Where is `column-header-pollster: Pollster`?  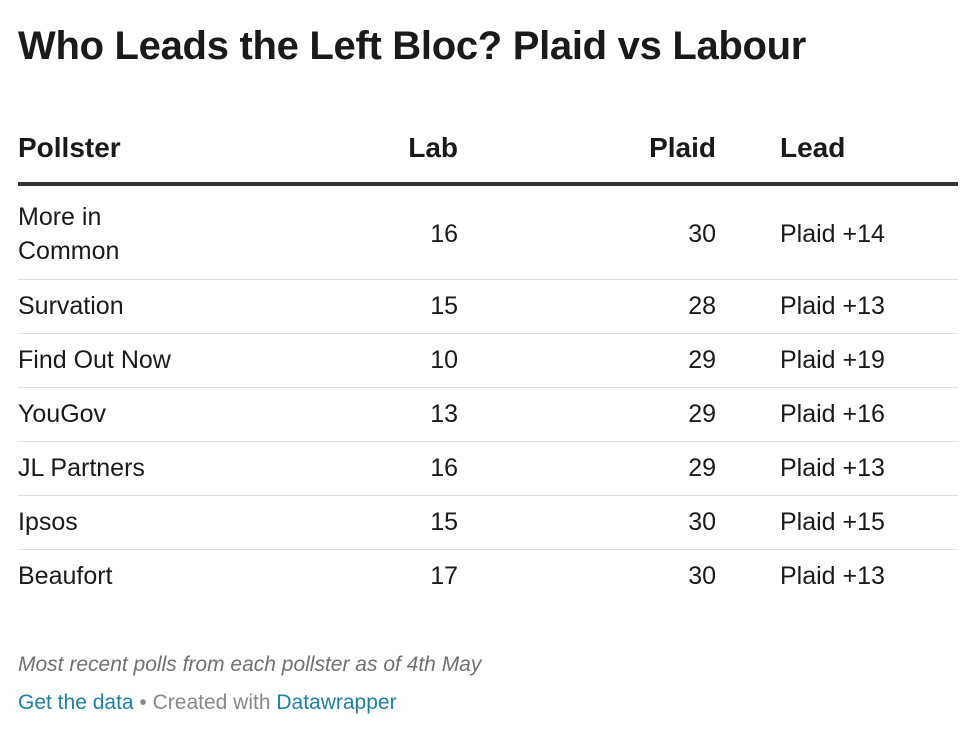
column-header-pollster: Pollster is located at coordinates (148, 157).